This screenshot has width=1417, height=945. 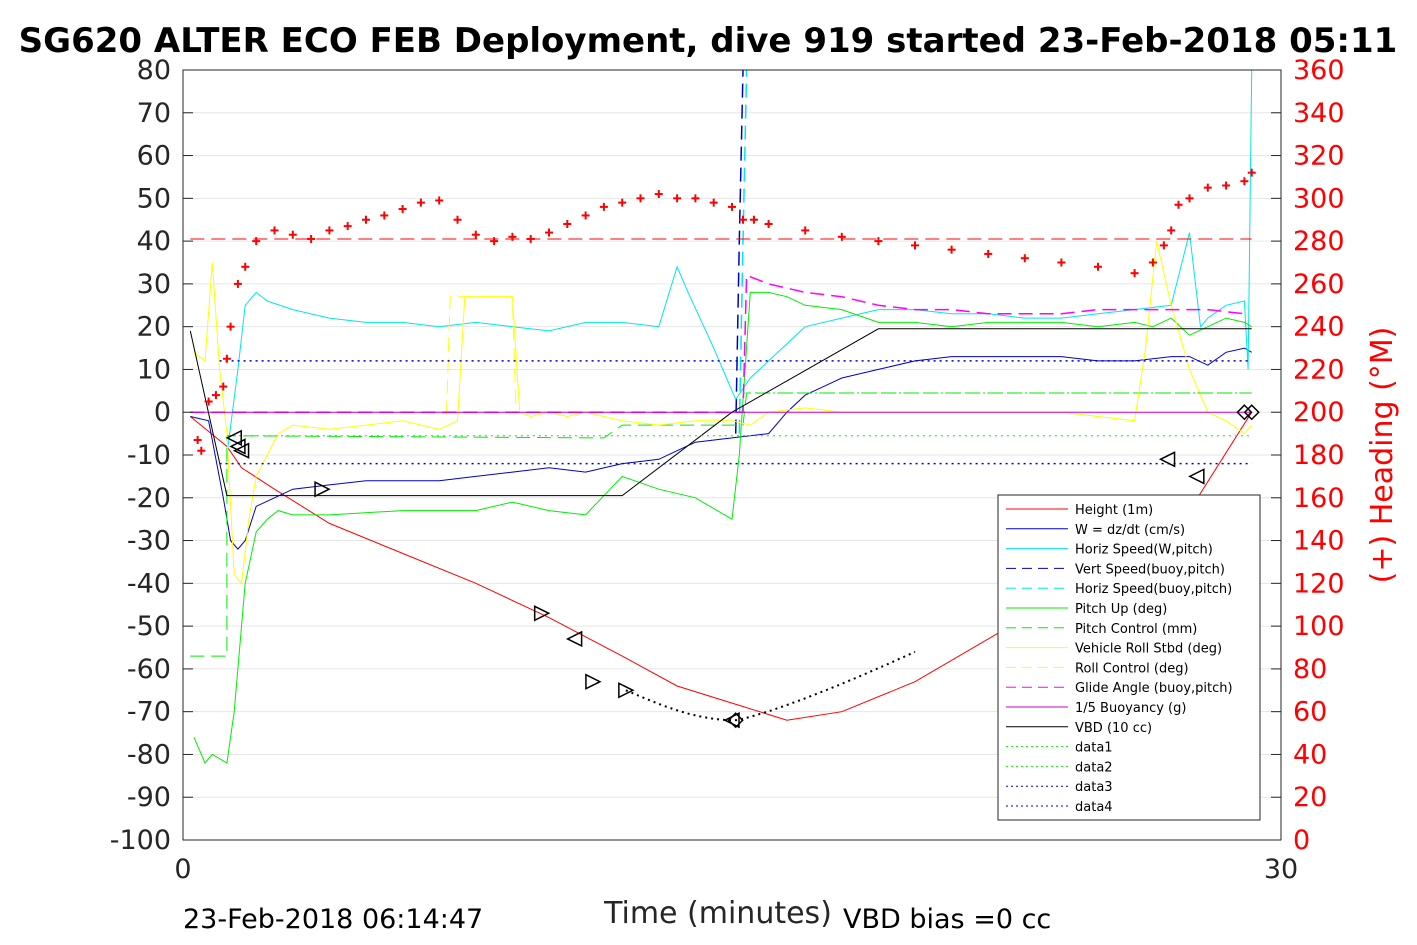 I want to click on legend-label: Roll Control (deg), so click(x=1132, y=668).